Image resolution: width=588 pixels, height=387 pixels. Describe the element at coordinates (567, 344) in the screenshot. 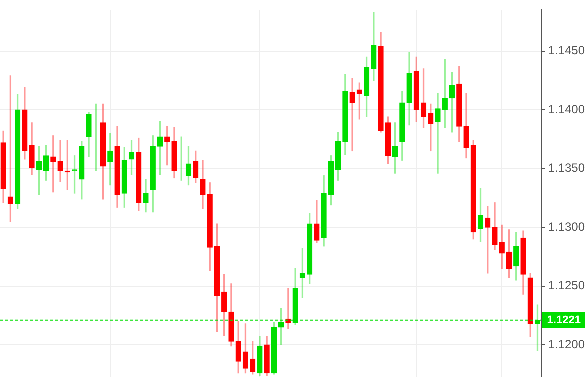

I see `y-tick-label: 1.1200` at that location.